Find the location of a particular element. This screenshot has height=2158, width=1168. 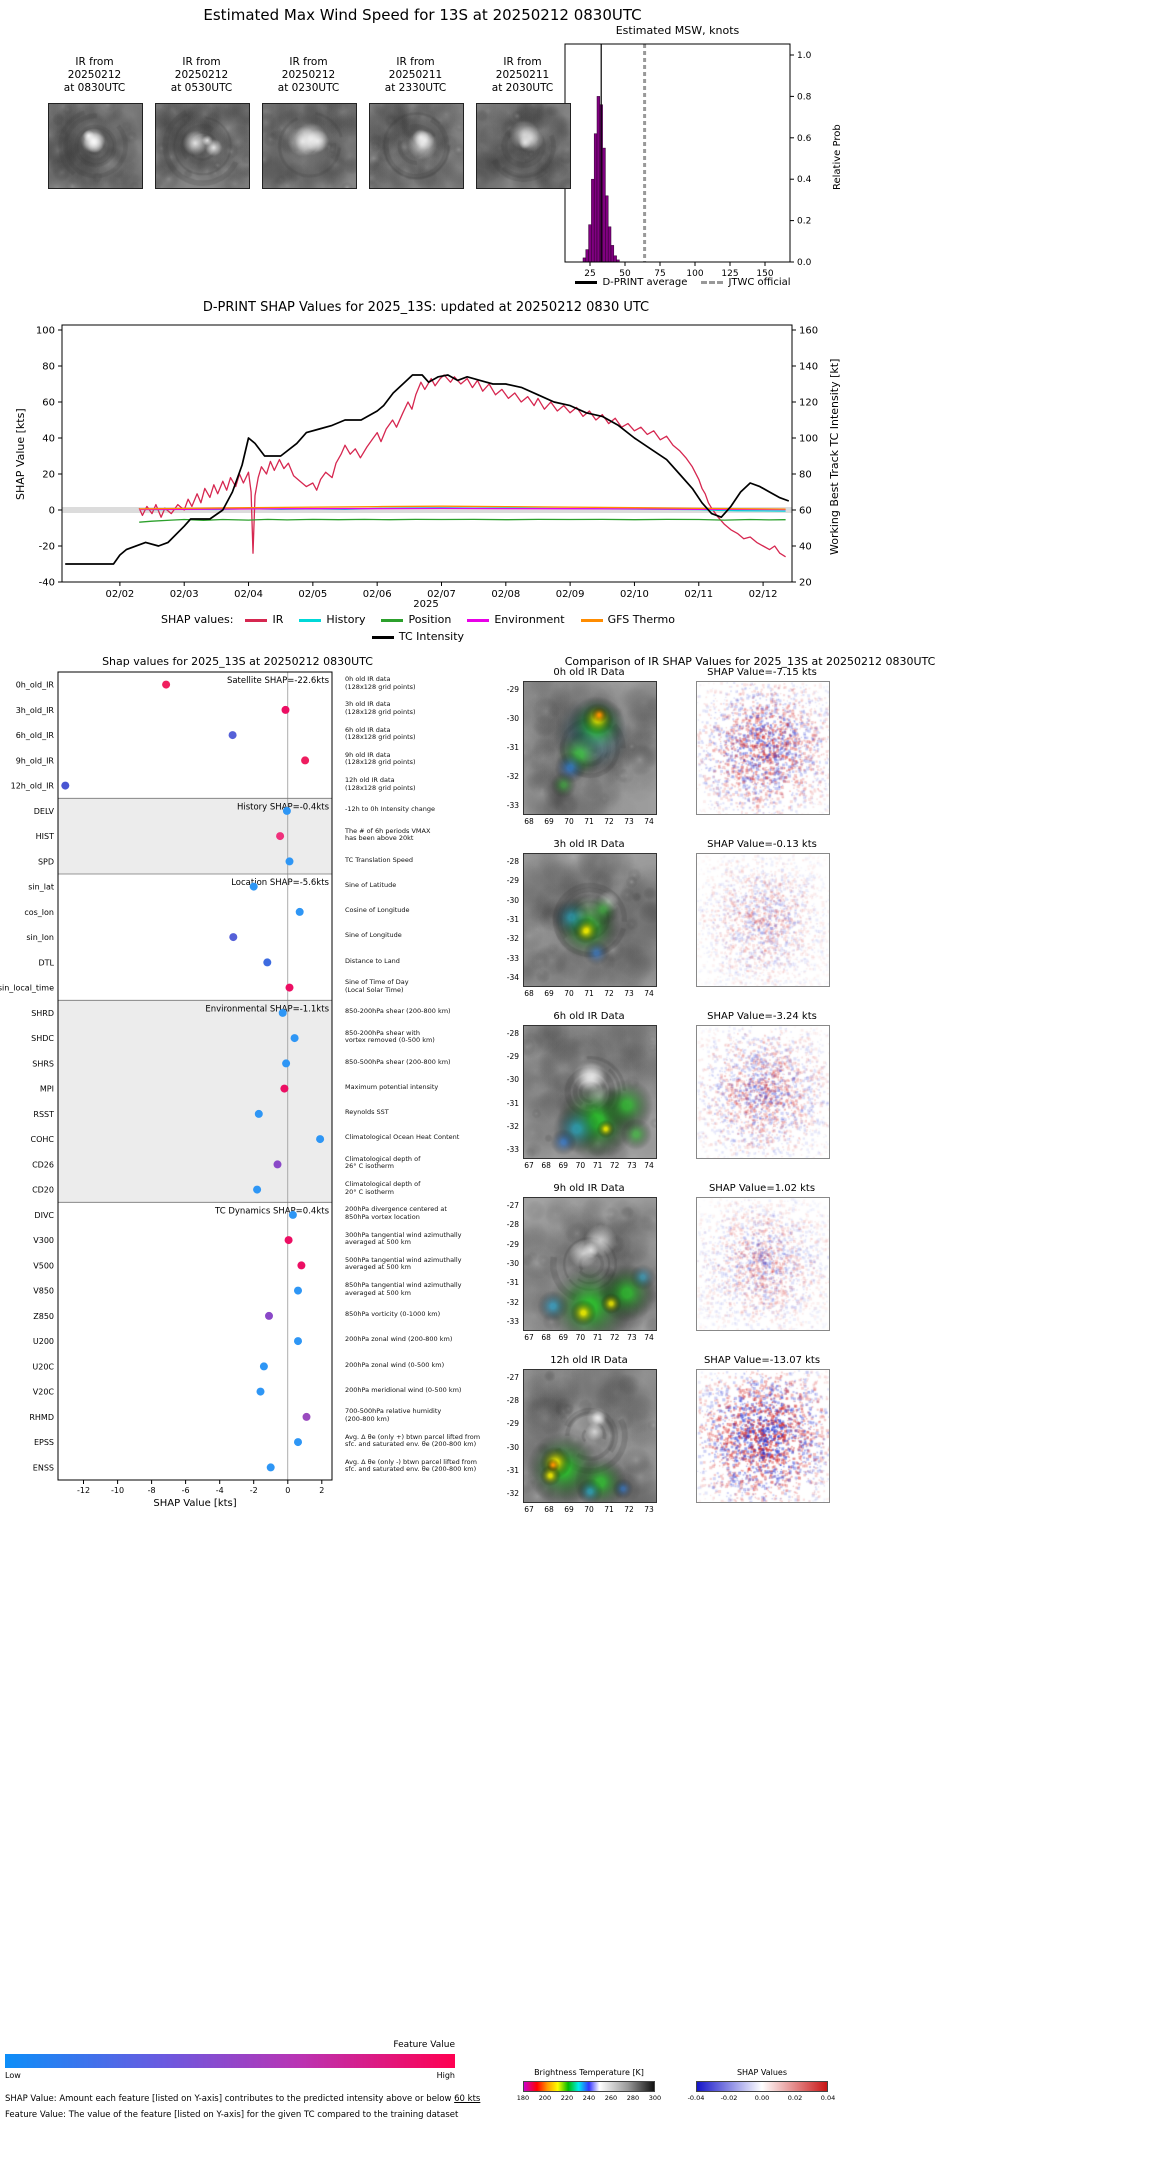

feature-name-label: 3h_old_IR is located at coordinates (35, 710).